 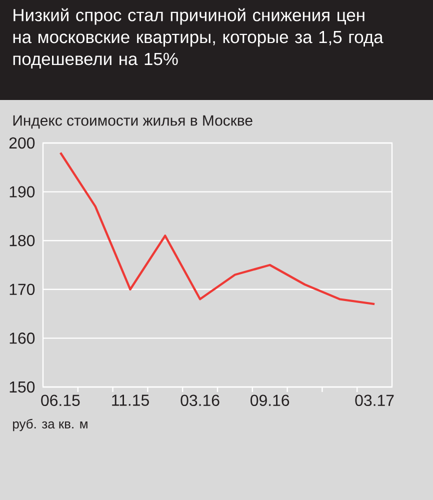 What do you see at coordinates (374, 400) in the screenshot?
I see `x-tick-label: 03.17` at bounding box center [374, 400].